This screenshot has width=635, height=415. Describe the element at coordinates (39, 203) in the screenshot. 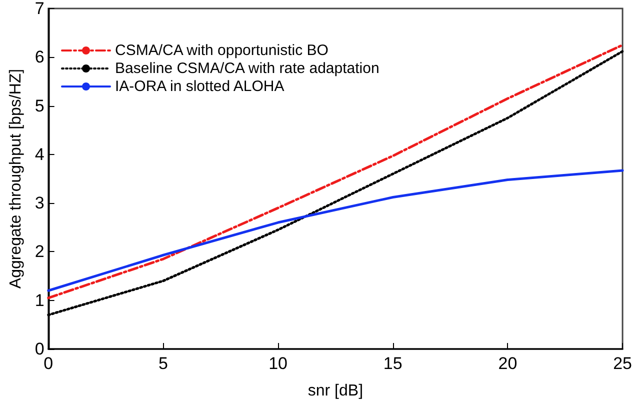

I see `y-tick-label: 3` at that location.